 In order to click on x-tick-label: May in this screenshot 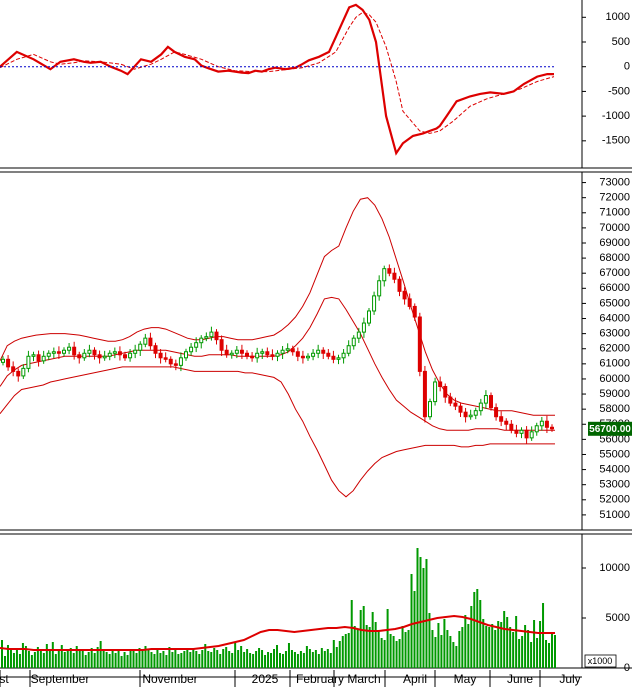, I will do `click(465, 679)`.